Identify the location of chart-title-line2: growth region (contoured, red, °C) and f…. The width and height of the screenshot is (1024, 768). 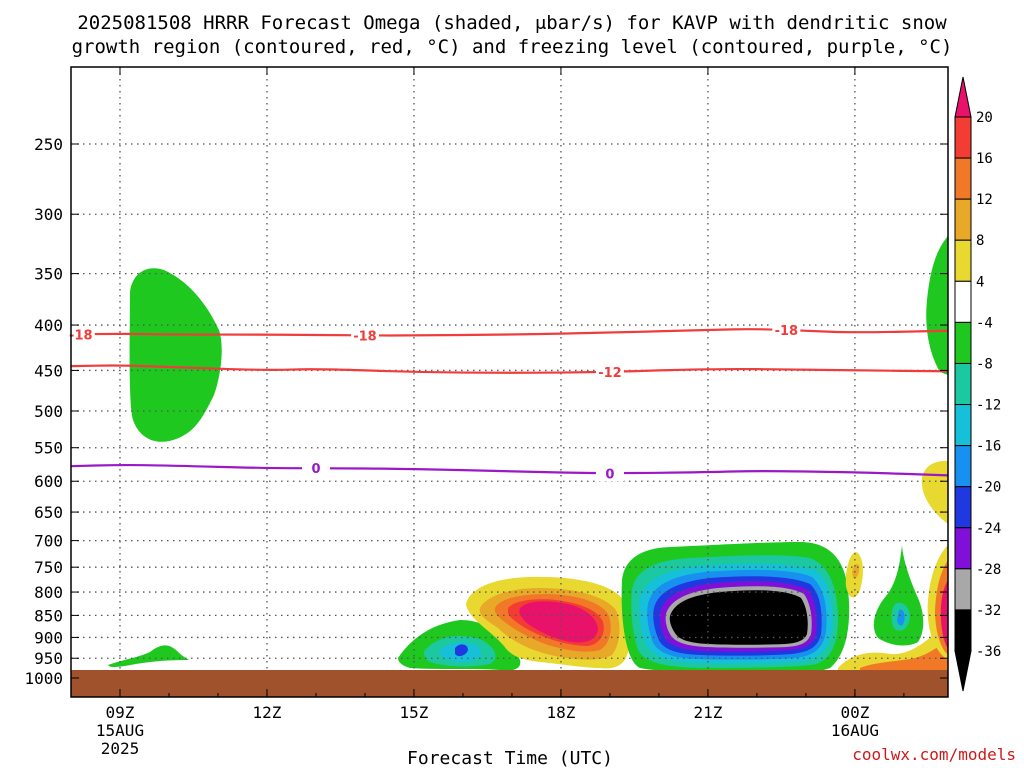
(512, 47).